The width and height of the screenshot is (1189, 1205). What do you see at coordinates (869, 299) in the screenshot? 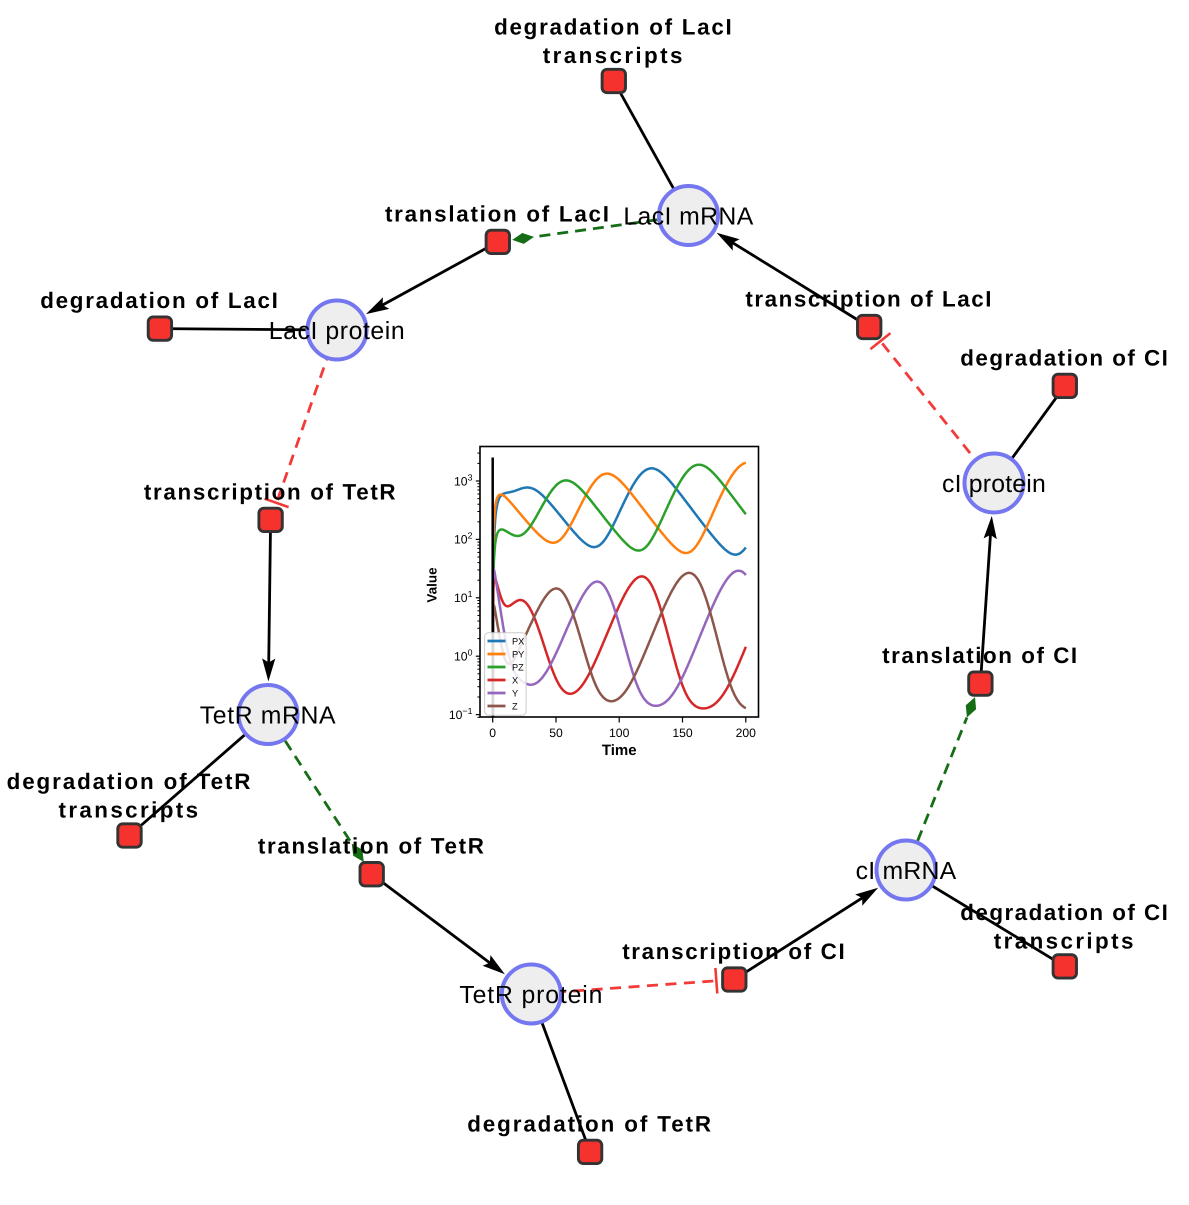
I see `svg-text: transcription of LacI` at bounding box center [869, 299].